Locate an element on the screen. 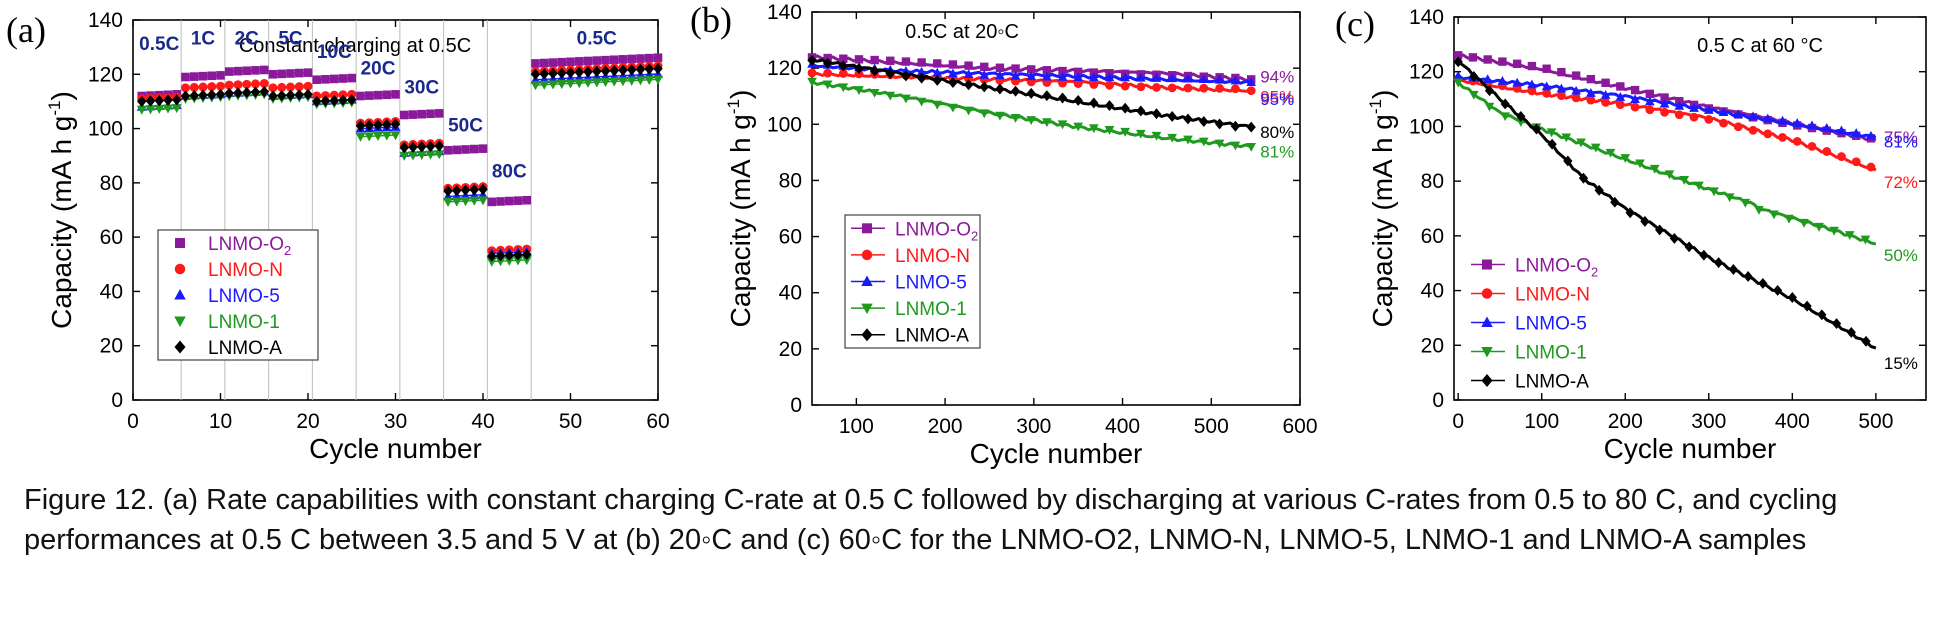  legend-marker is located at coordinates (1487, 293).